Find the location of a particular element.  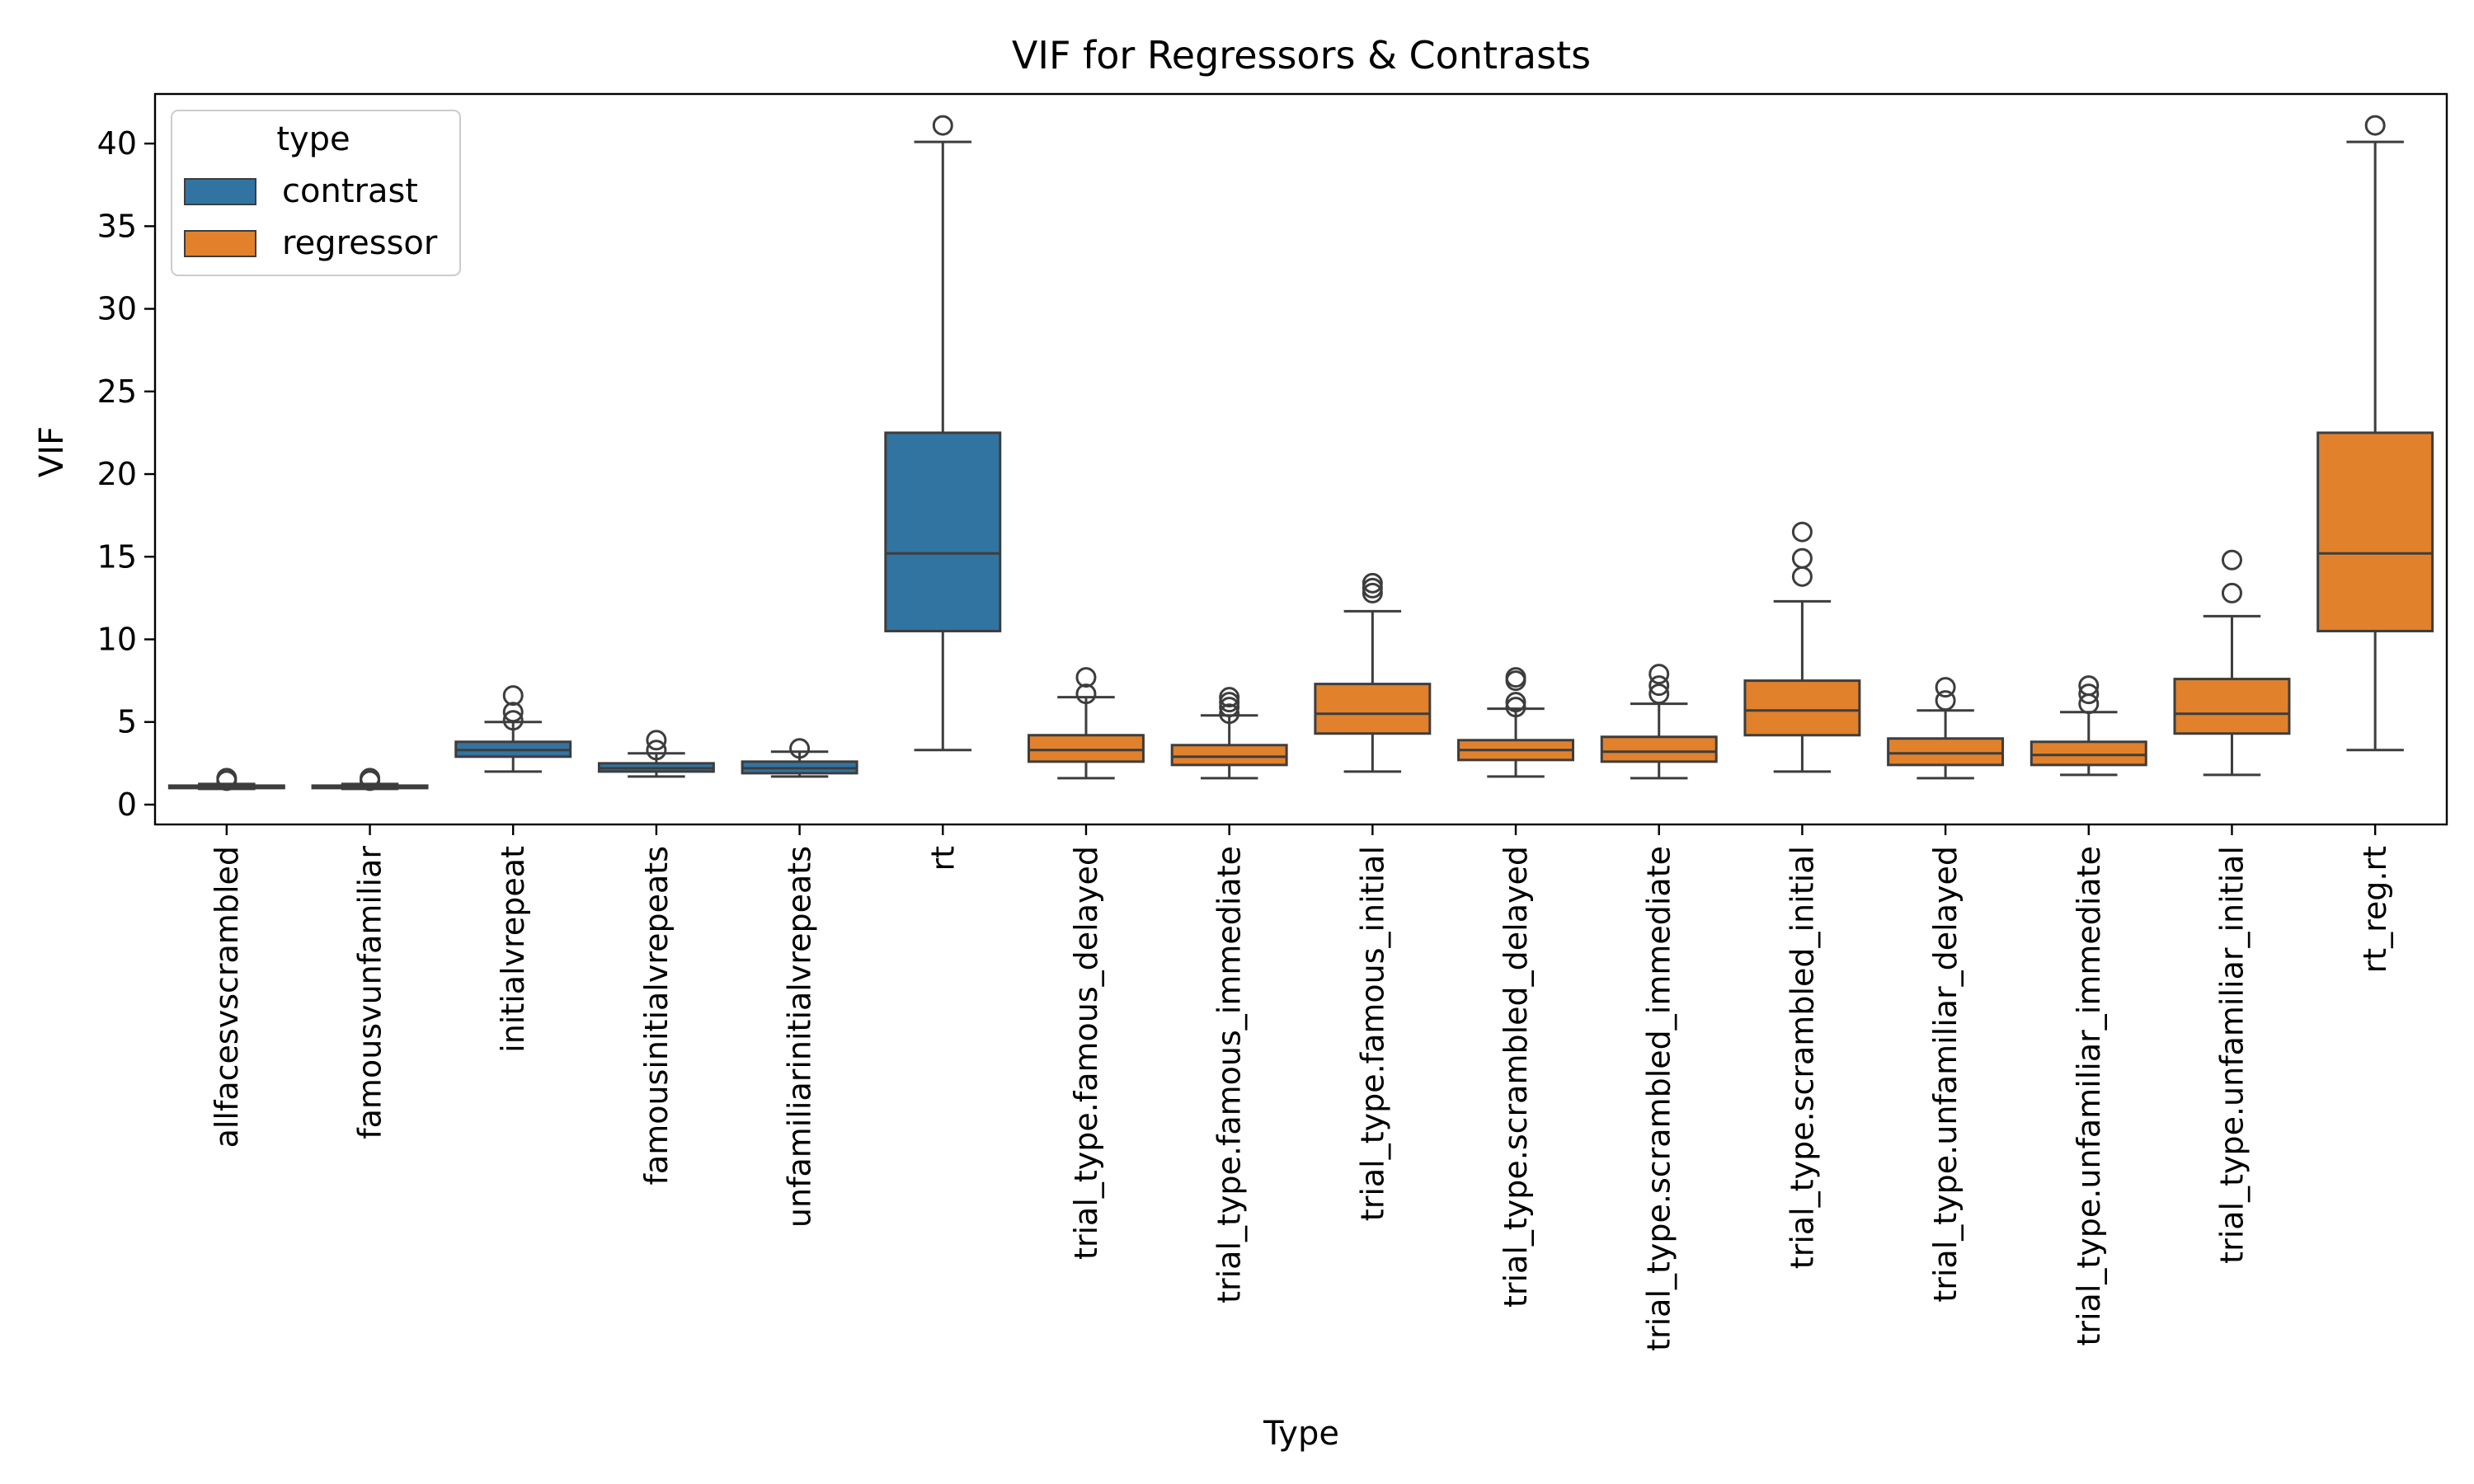

x-tick-label: trial_type.scrambled_initial is located at coordinates (1802, 1057).